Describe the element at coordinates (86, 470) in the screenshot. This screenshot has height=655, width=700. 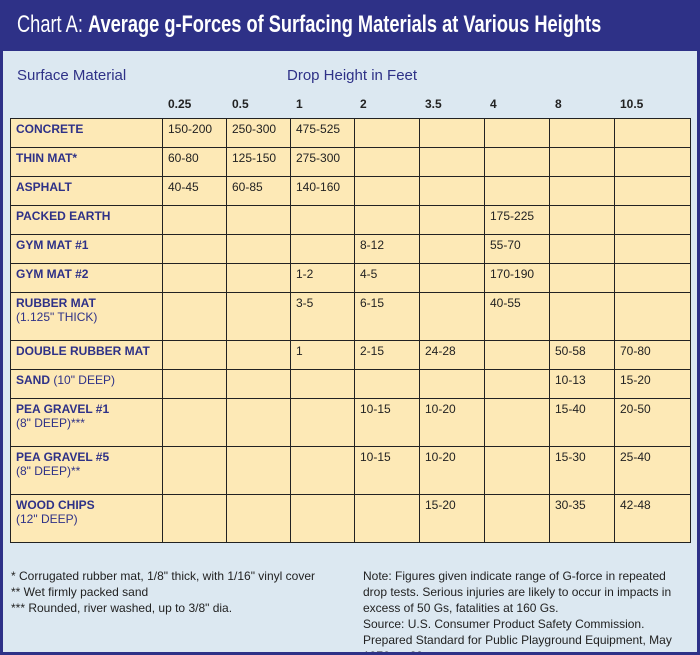
I see `material-cell: PEA GRAVEL #5 (8" DEEP)**` at that location.